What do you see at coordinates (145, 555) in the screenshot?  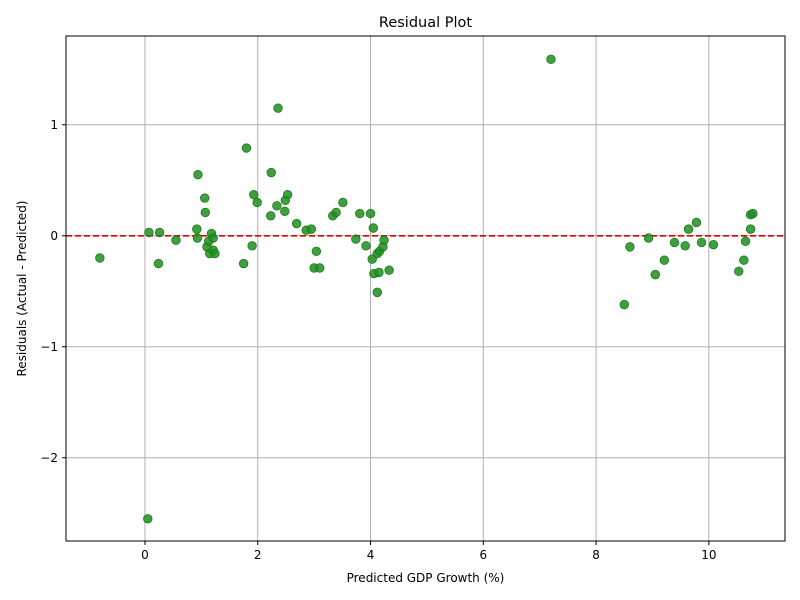 I see `x-tick-label: 0` at bounding box center [145, 555].